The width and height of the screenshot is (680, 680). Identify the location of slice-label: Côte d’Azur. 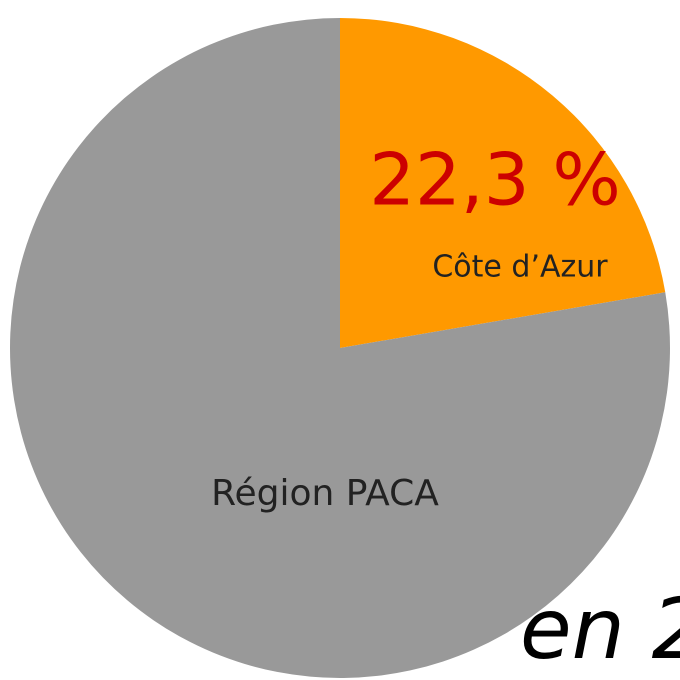
(520, 267).